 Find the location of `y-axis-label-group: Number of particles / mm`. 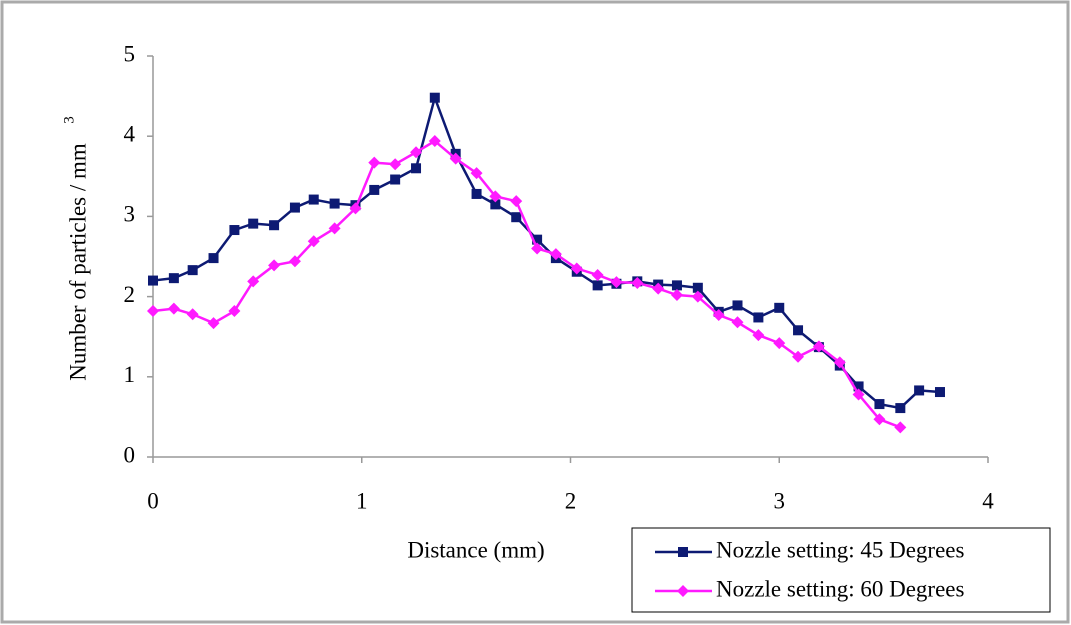

y-axis-label-group: Number of particles / mm is located at coordinates (77, 262).